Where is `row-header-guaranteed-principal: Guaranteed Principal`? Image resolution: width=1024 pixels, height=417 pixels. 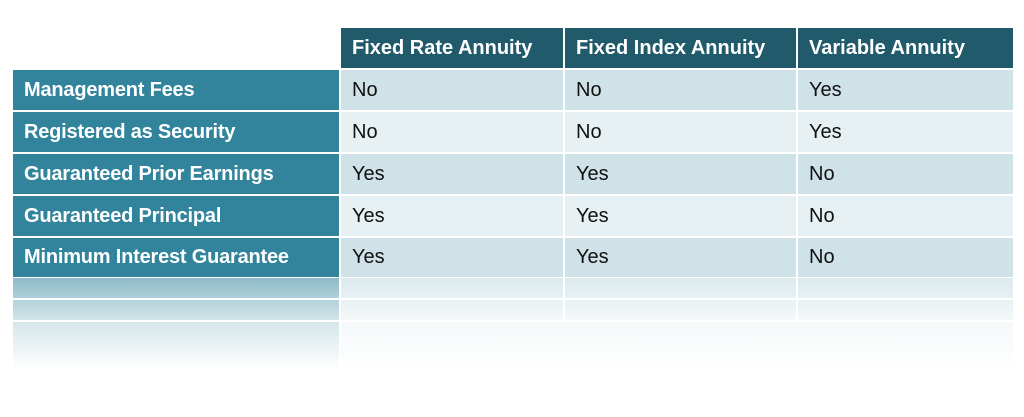 row-header-guaranteed-principal: Guaranteed Principal is located at coordinates (176, 216).